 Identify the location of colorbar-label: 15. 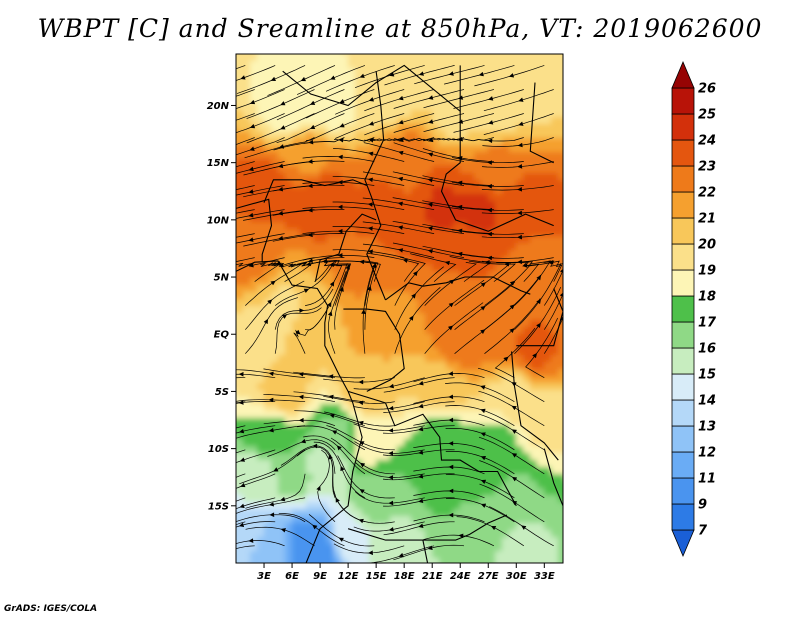
(707, 375).